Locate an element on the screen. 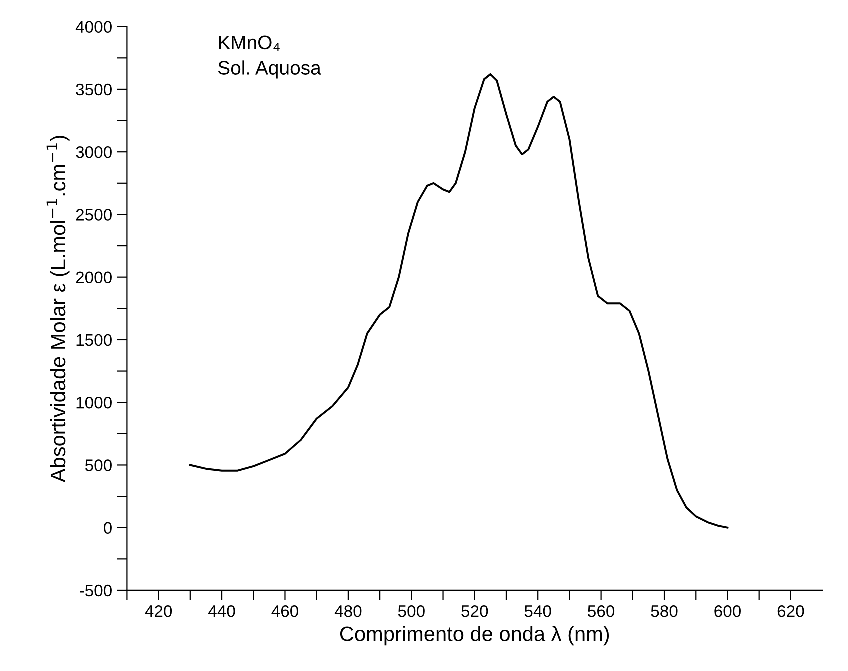  x-tick-label: 480 is located at coordinates (348, 612).